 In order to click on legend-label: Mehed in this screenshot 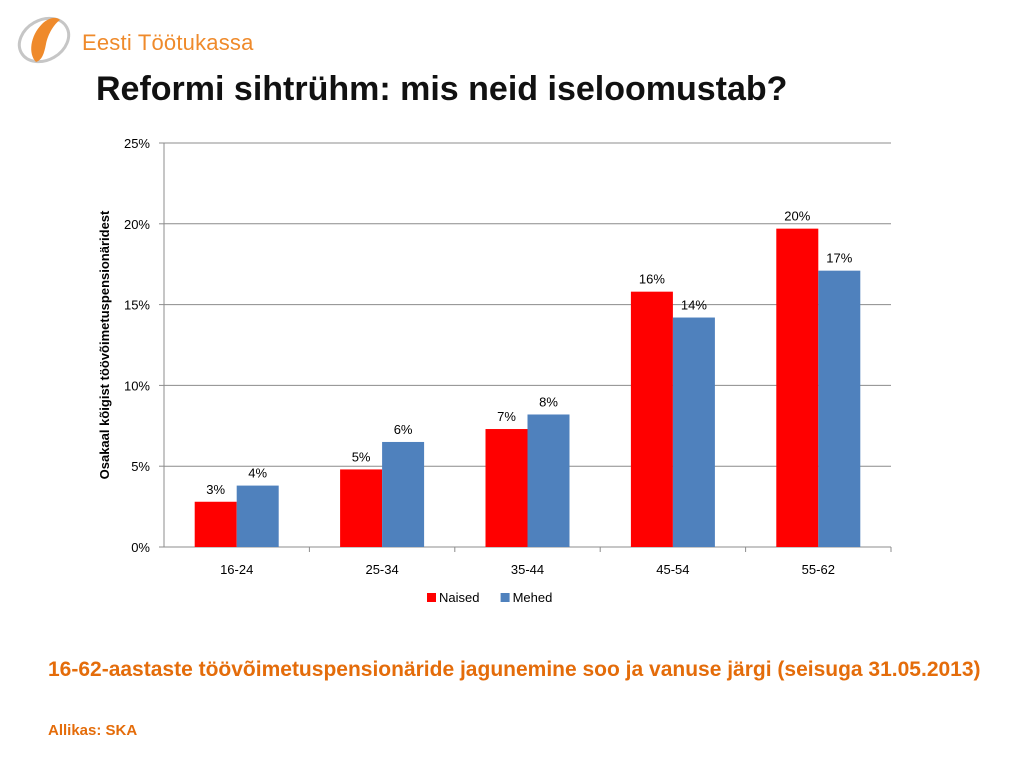, I will do `click(533, 597)`.